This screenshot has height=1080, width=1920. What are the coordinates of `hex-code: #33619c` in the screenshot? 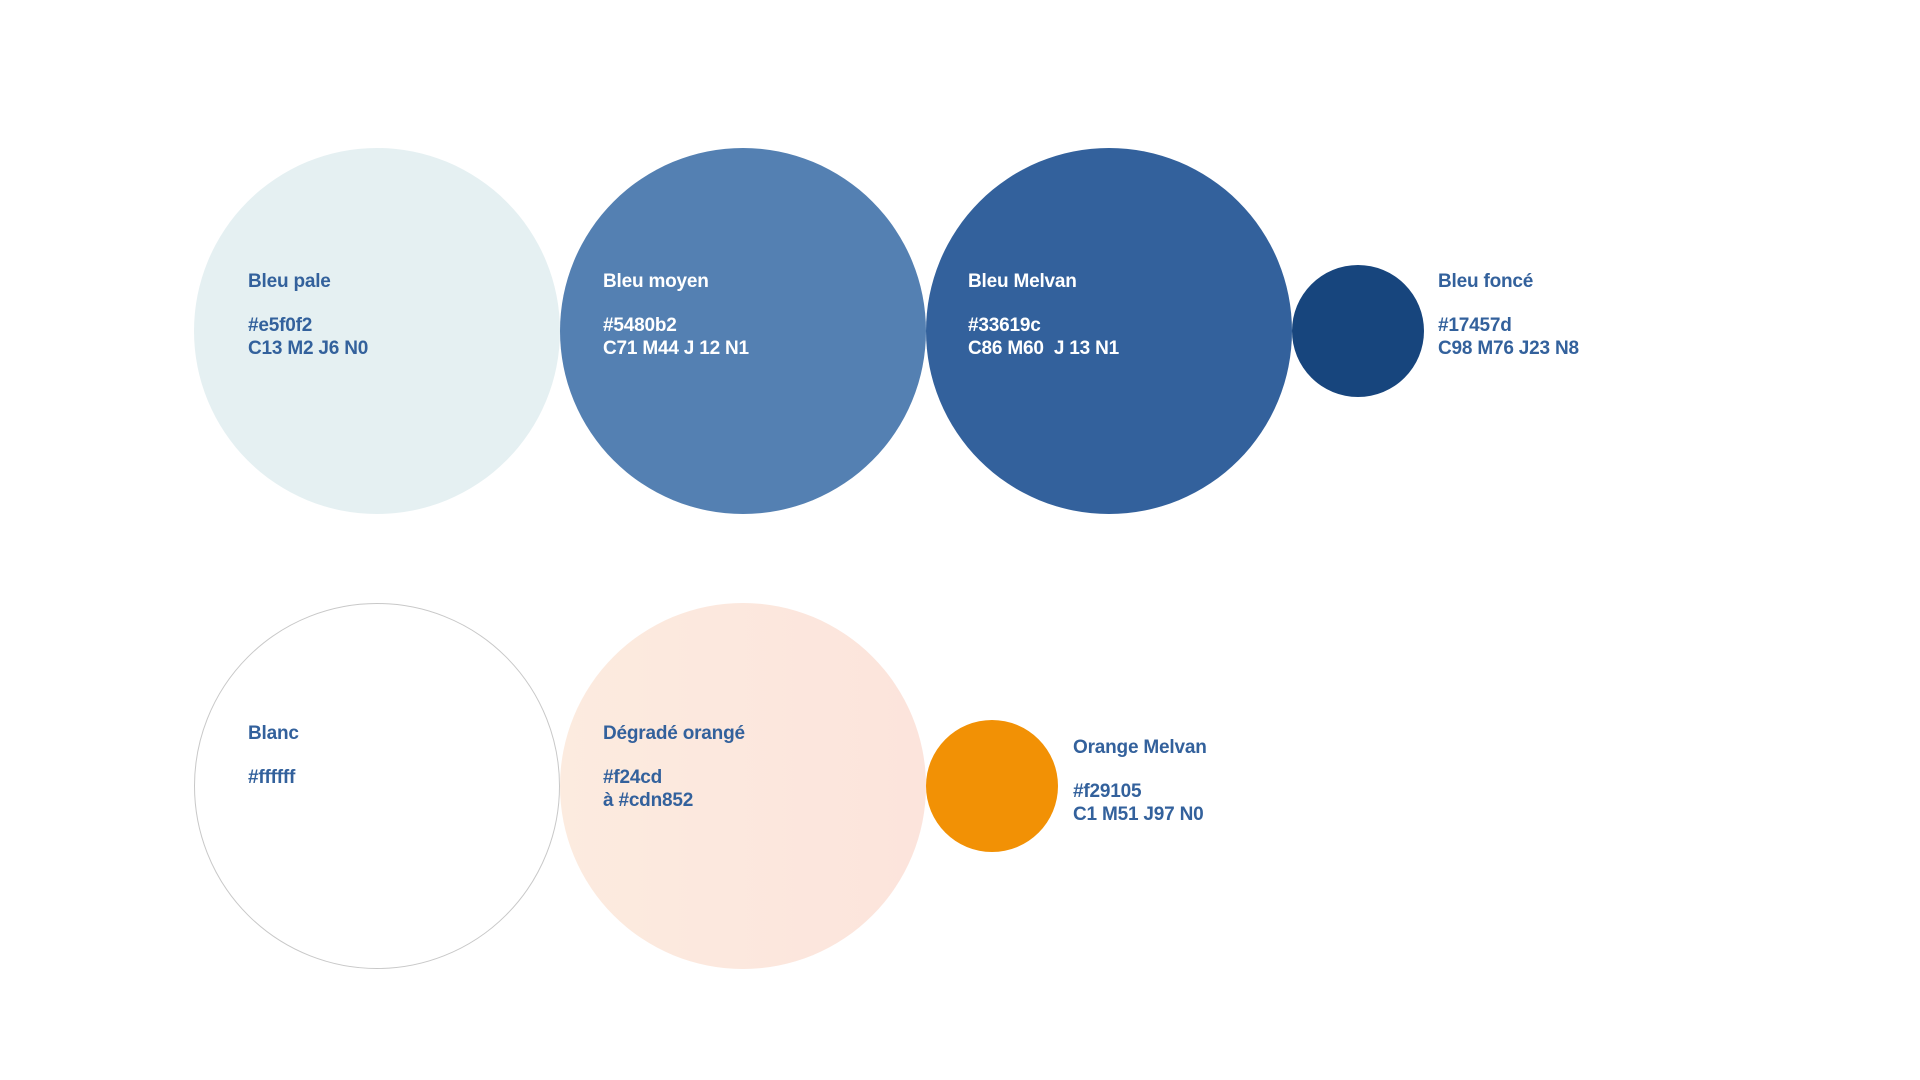 It's located at (1004, 325).